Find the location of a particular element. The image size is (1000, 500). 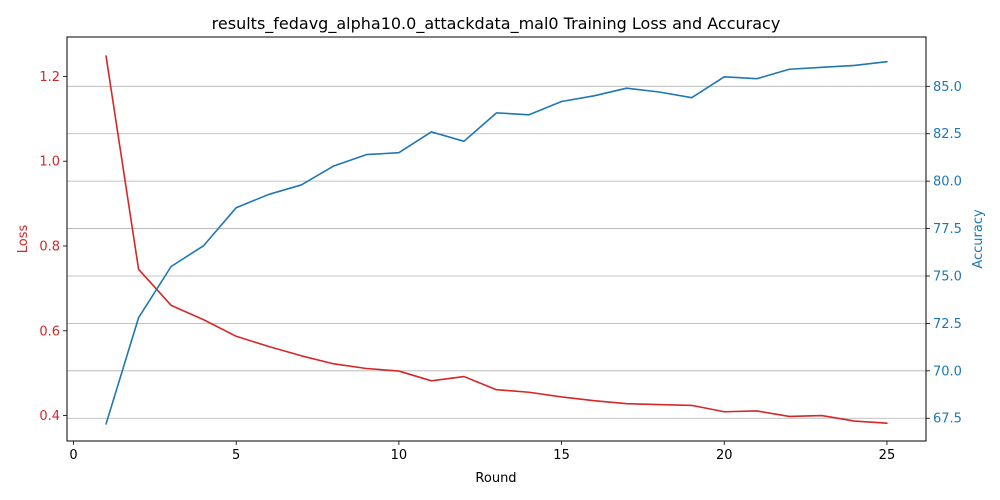

x-tick-label: 15 is located at coordinates (561, 455).